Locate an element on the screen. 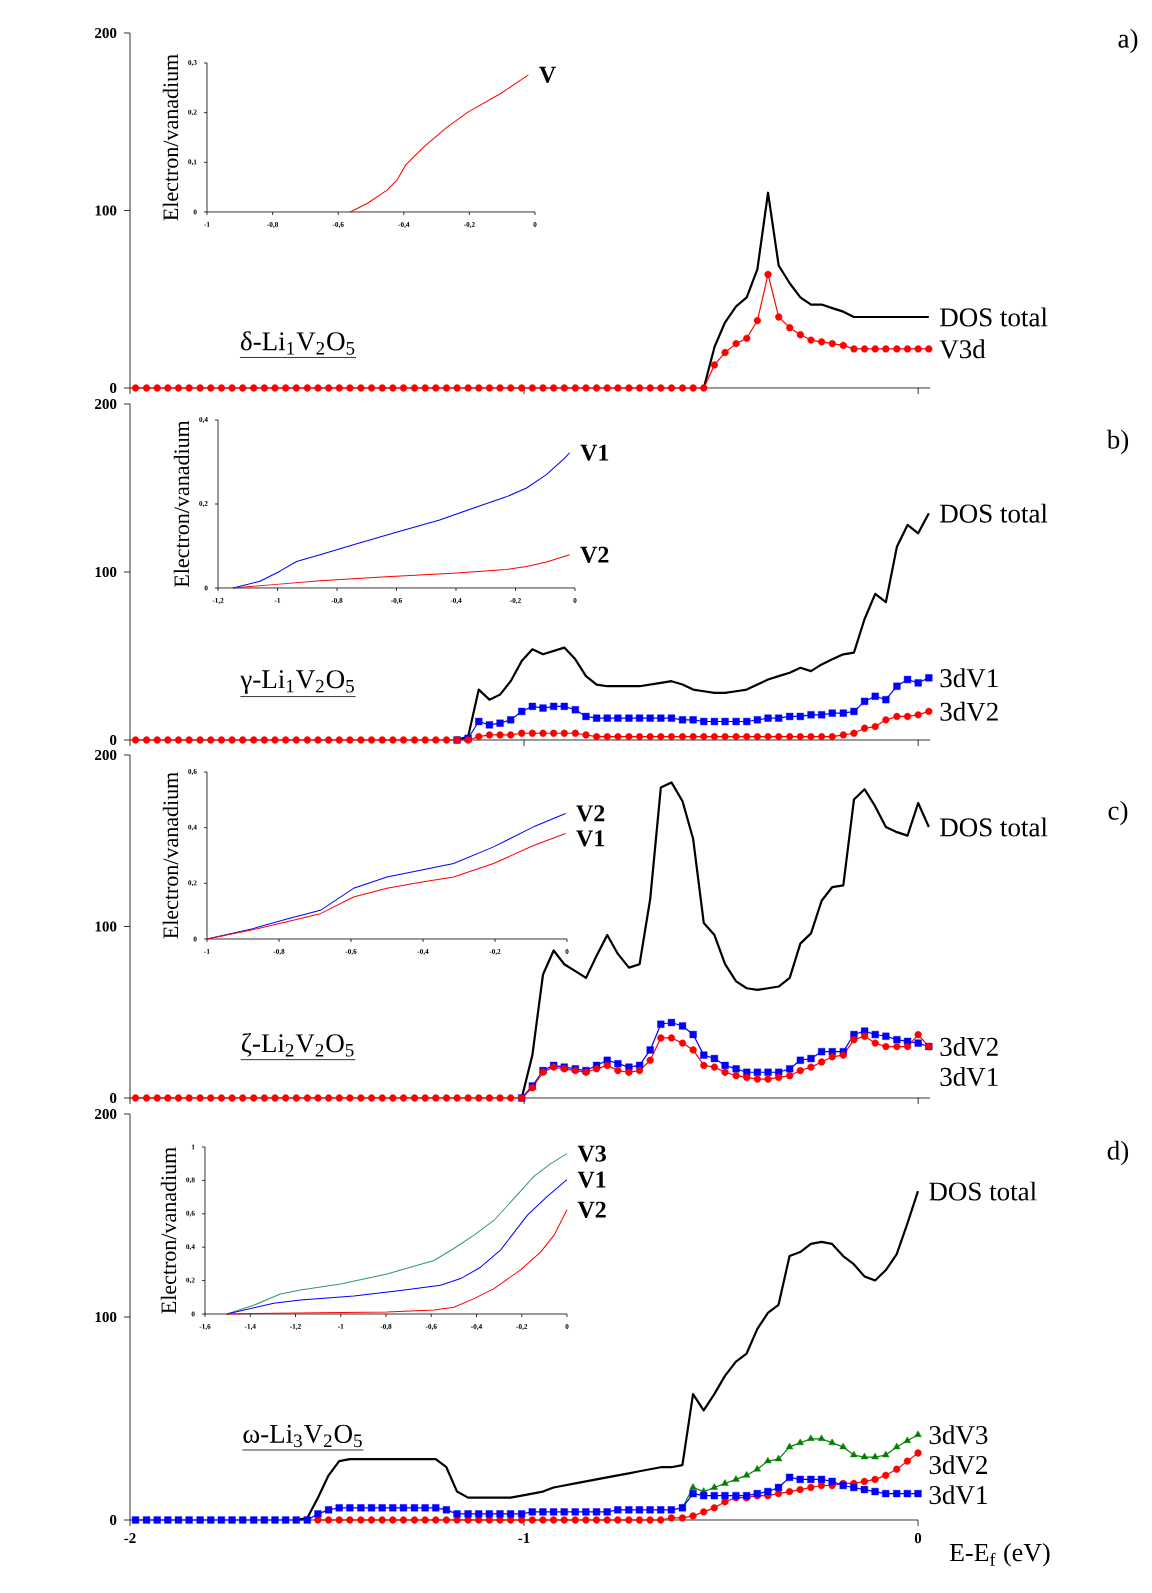 This screenshot has height=1593, width=1152. x-tick-label: 0 is located at coordinates (918, 1538).